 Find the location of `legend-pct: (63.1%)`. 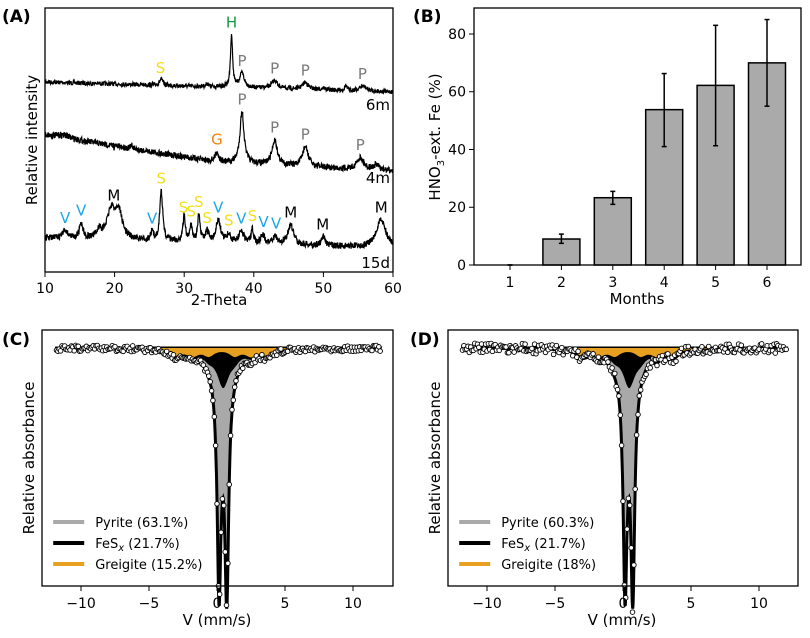

legend-pct: (63.1%) is located at coordinates (161, 523).